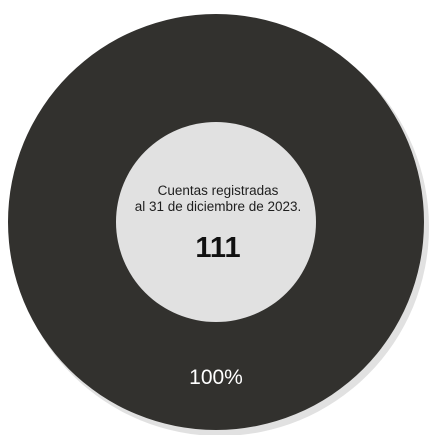 The image size is (436, 435). What do you see at coordinates (218, 248) in the screenshot?
I see `center-total-value: 111` at bounding box center [218, 248].